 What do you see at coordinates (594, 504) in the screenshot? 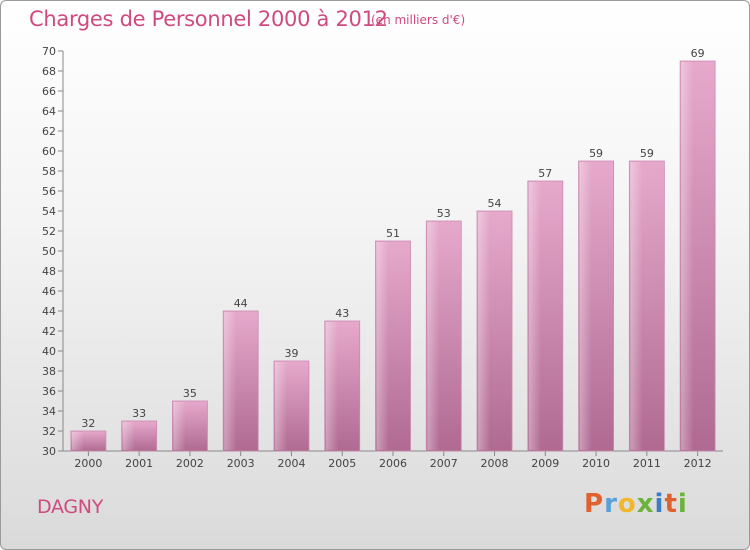
I see `logo-letter: P` at bounding box center [594, 504].